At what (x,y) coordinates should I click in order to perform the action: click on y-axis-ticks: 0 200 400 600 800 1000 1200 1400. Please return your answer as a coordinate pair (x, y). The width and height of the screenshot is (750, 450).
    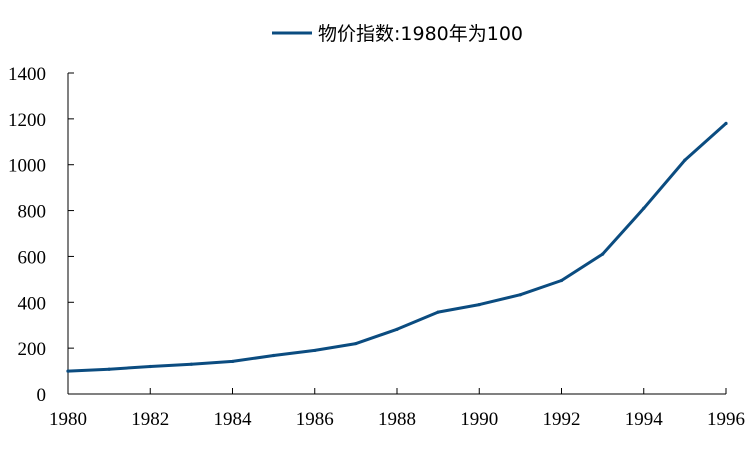
    Looking at the image, I should click on (41, 235).